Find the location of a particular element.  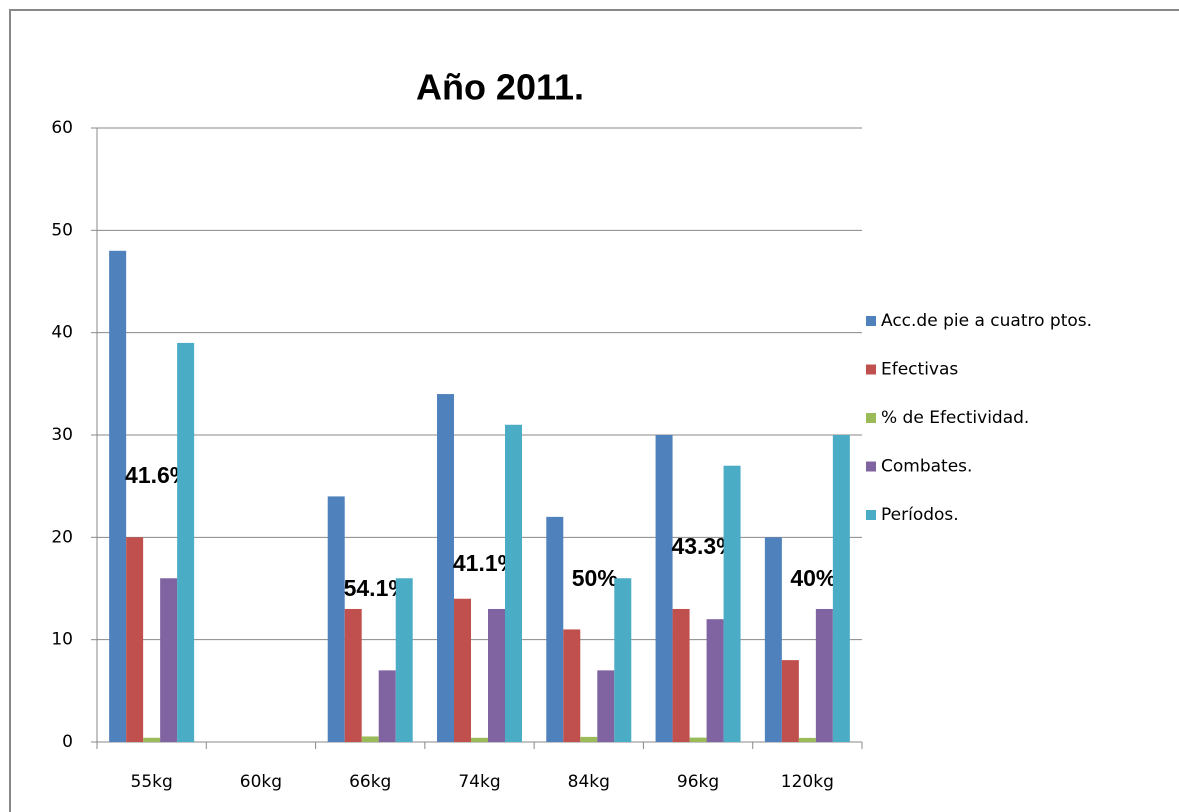

x-tick-label: 96kg is located at coordinates (698, 782).